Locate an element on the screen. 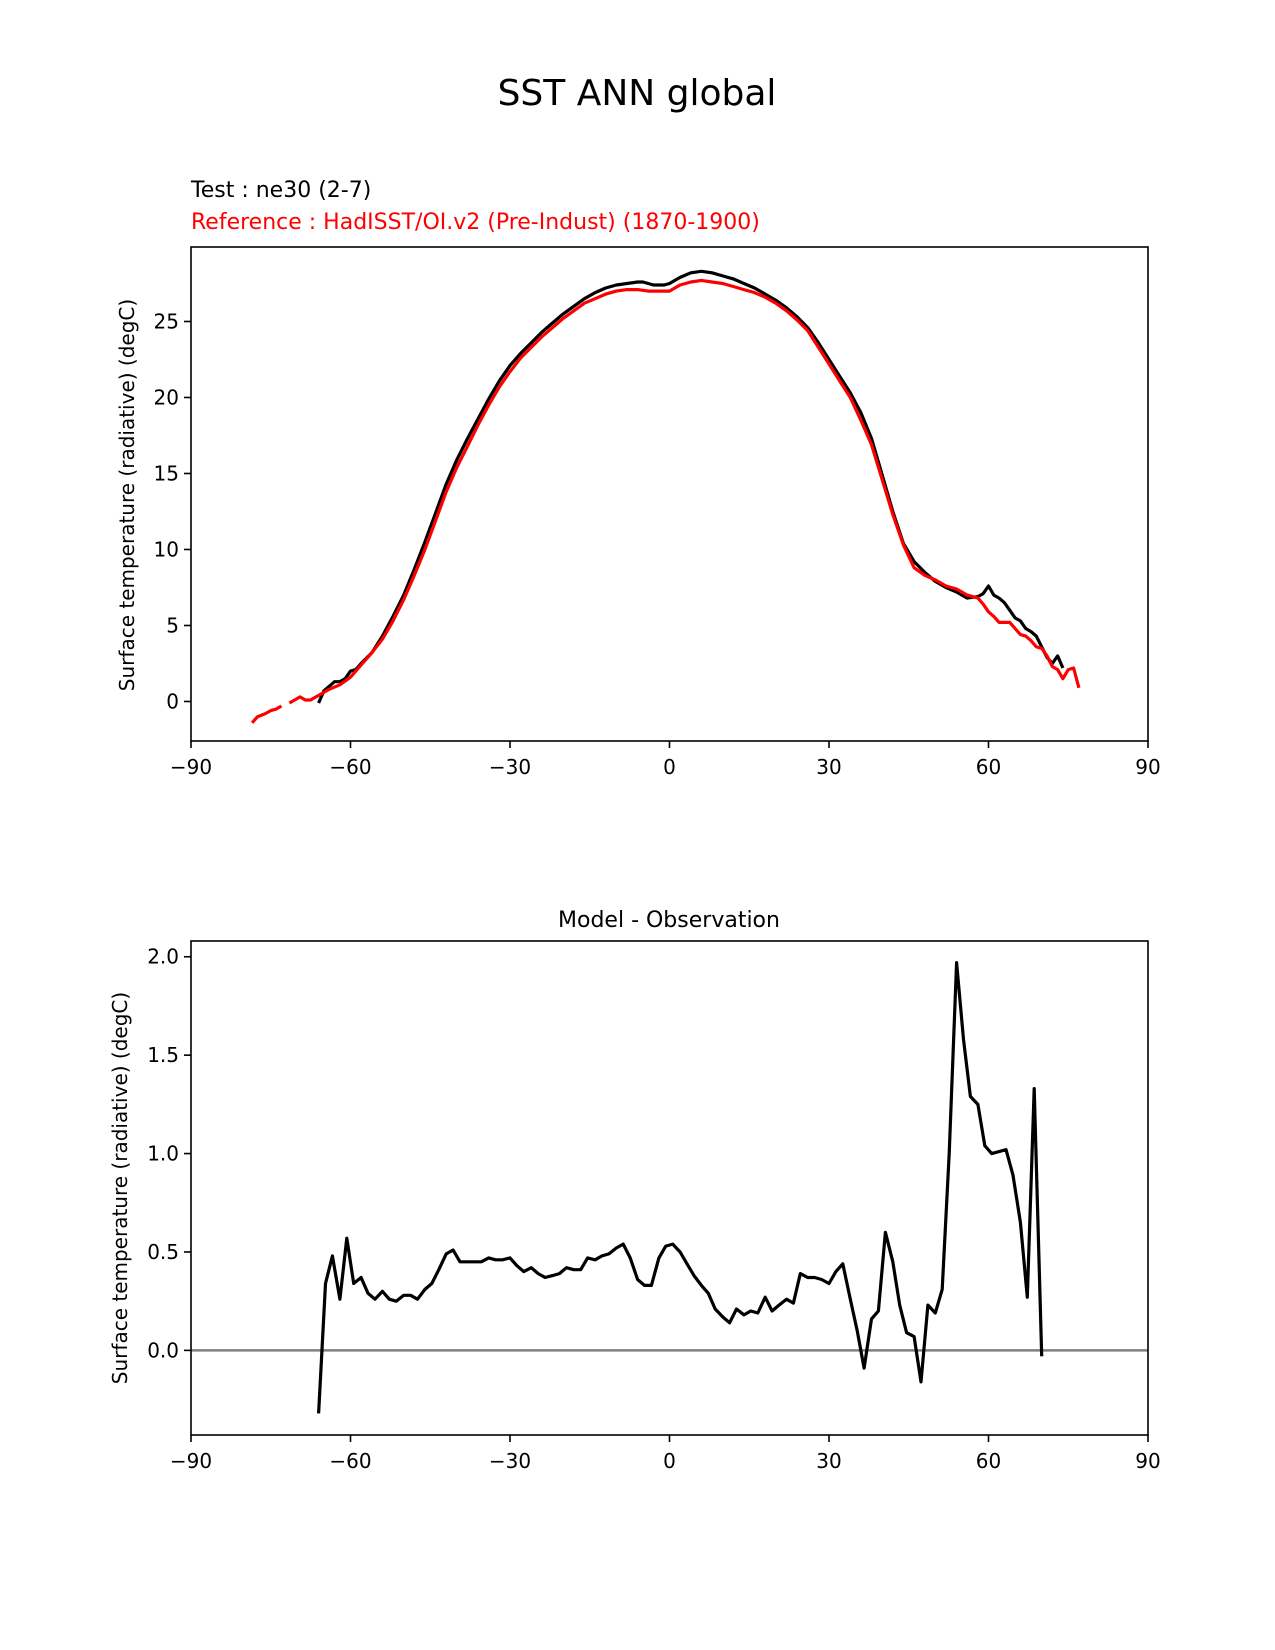  top-x-tick-label: 30 is located at coordinates (828, 767).